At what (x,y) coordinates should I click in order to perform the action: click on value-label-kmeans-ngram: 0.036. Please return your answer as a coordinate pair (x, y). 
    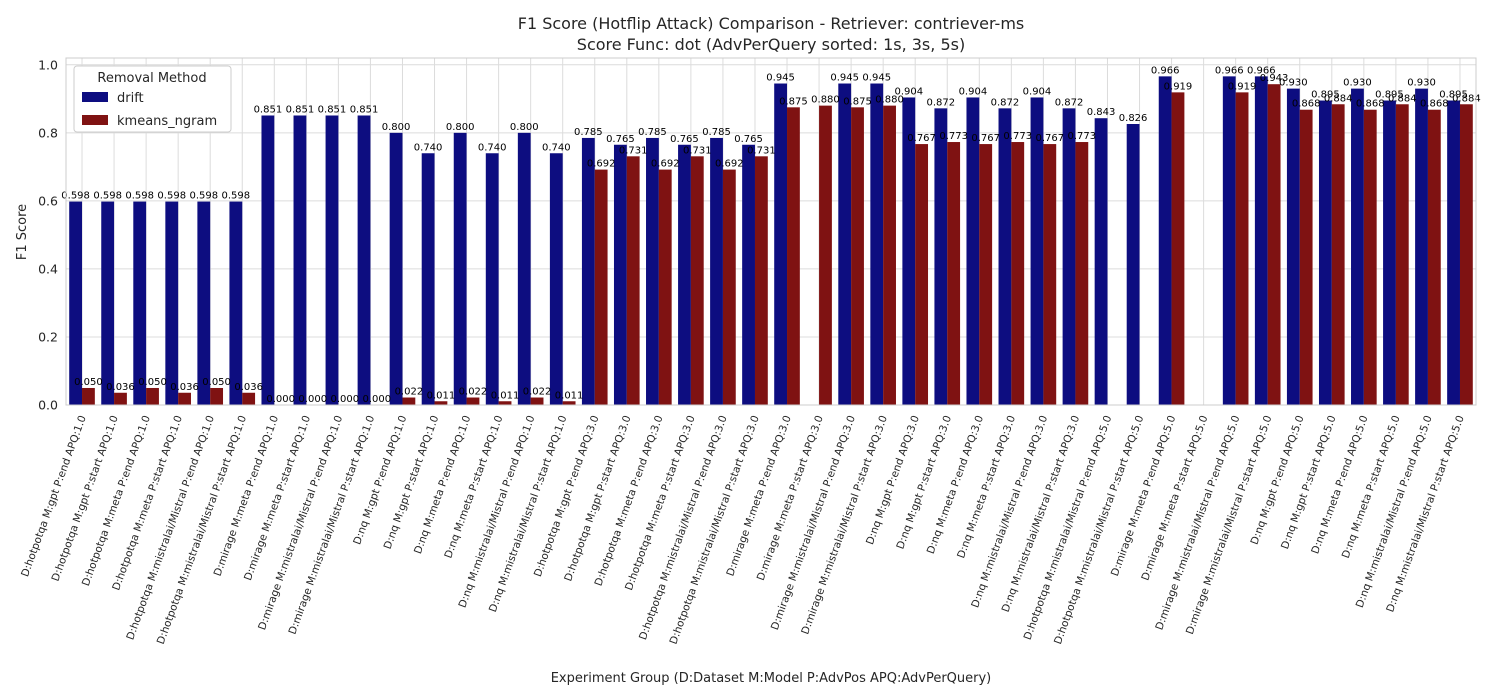
    Looking at the image, I should click on (184, 387).